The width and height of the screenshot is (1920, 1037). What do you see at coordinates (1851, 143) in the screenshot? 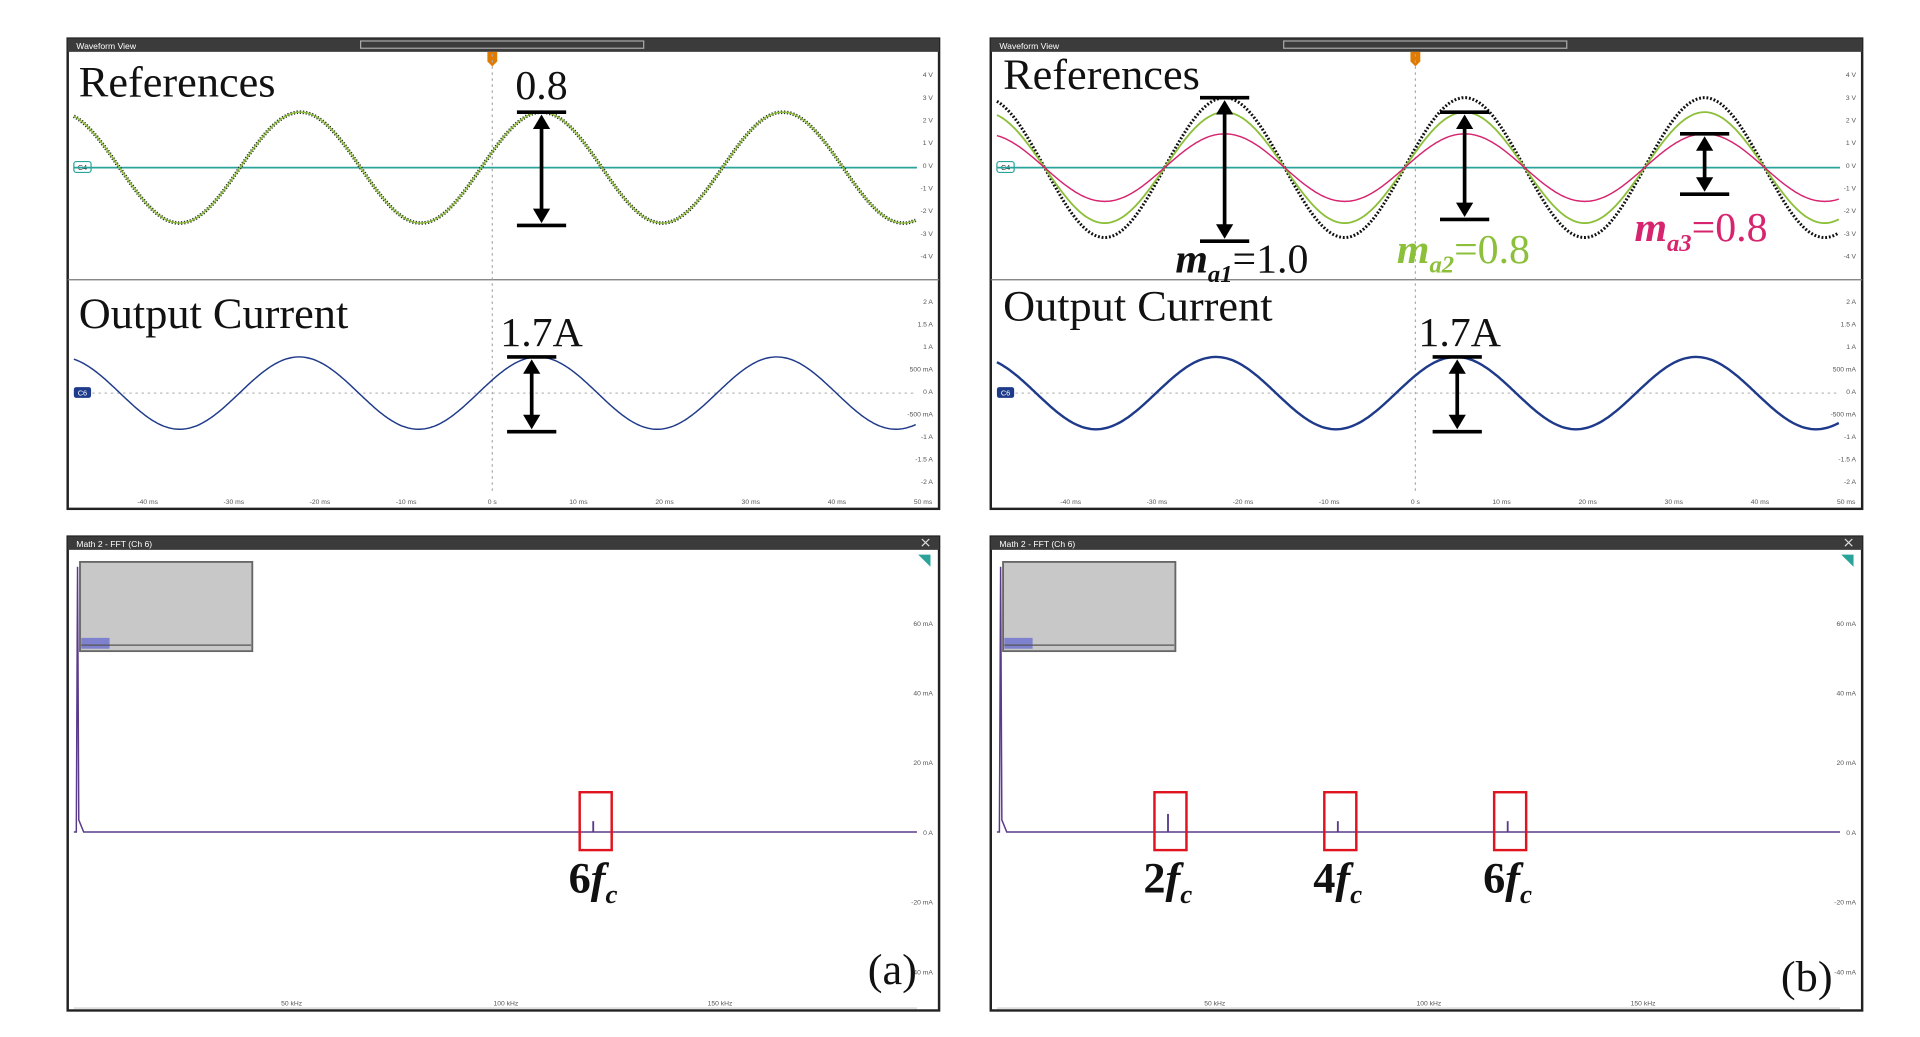
I see `y-tick-label: 1 V` at bounding box center [1851, 143].